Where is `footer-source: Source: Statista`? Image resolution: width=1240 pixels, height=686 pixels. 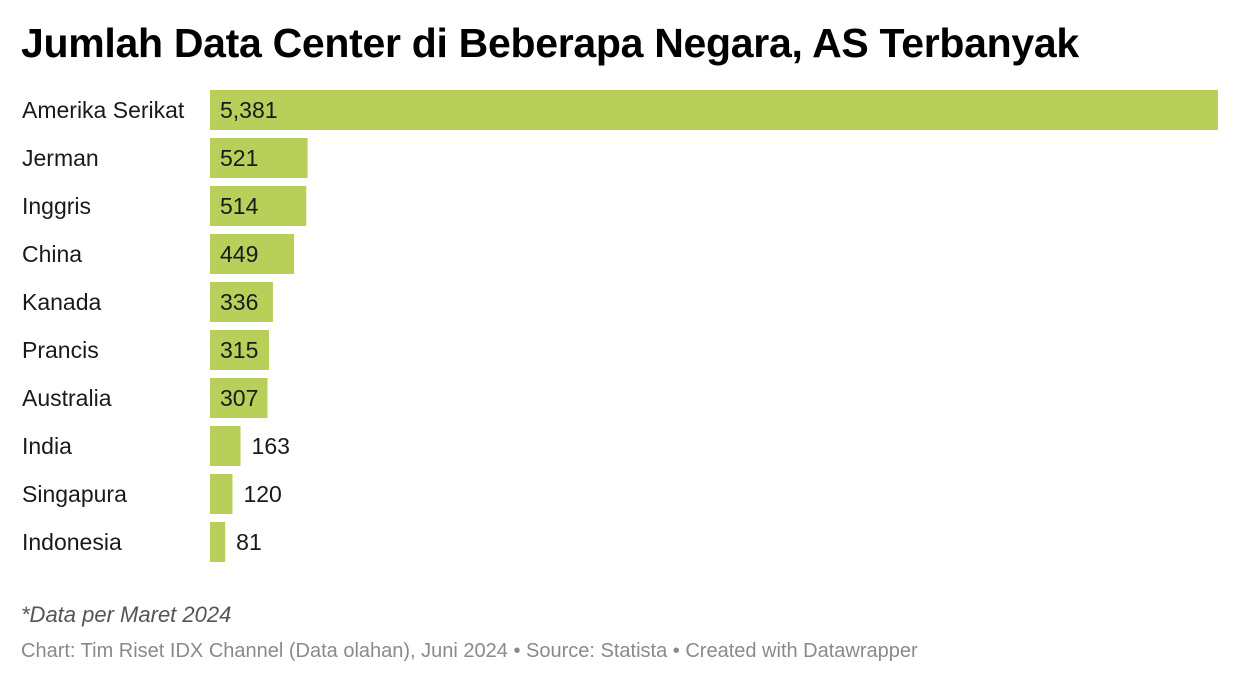 footer-source: Source: Statista is located at coordinates (597, 651).